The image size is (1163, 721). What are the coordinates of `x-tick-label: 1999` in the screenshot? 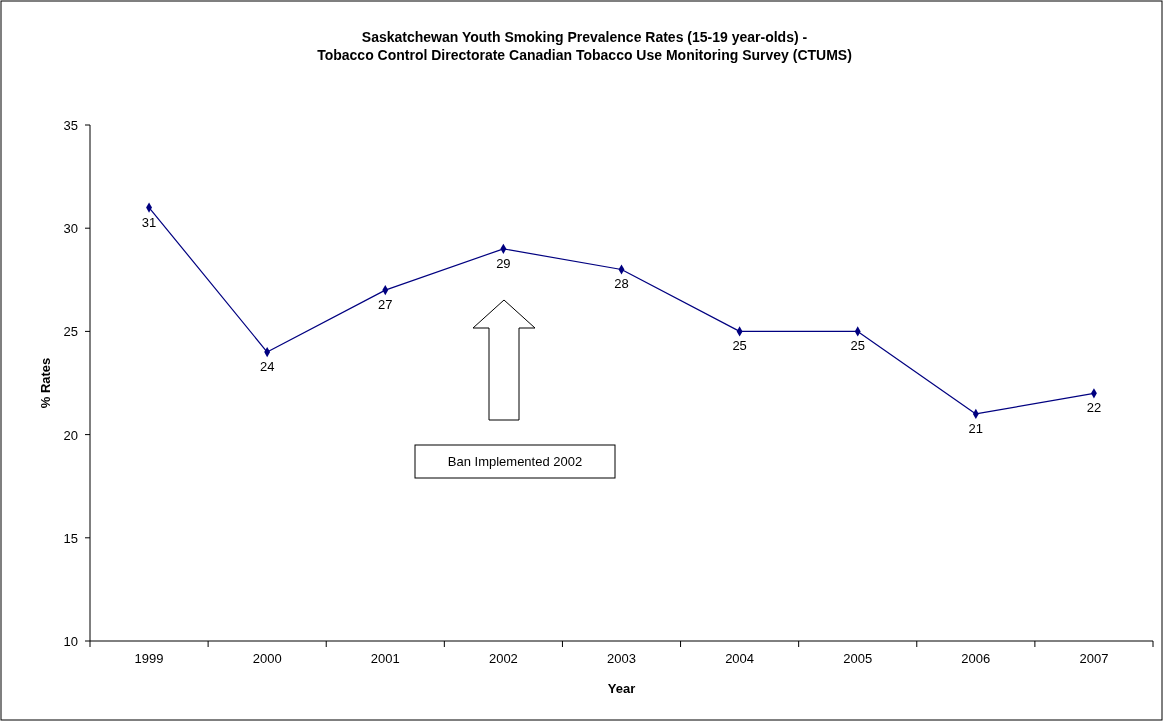 It's located at (149, 658).